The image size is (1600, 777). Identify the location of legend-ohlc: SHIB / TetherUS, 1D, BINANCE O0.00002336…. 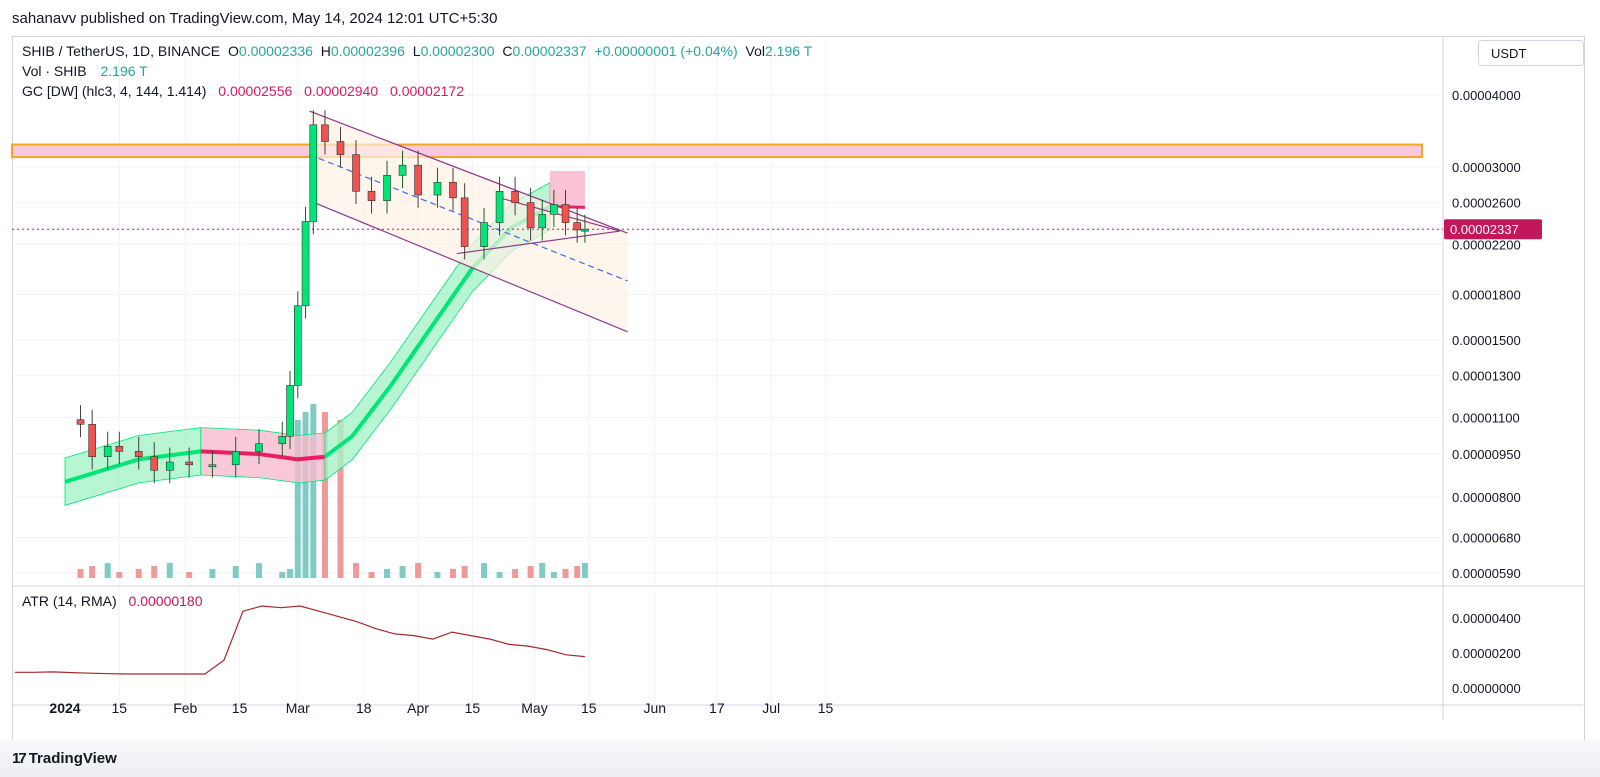
(419, 51).